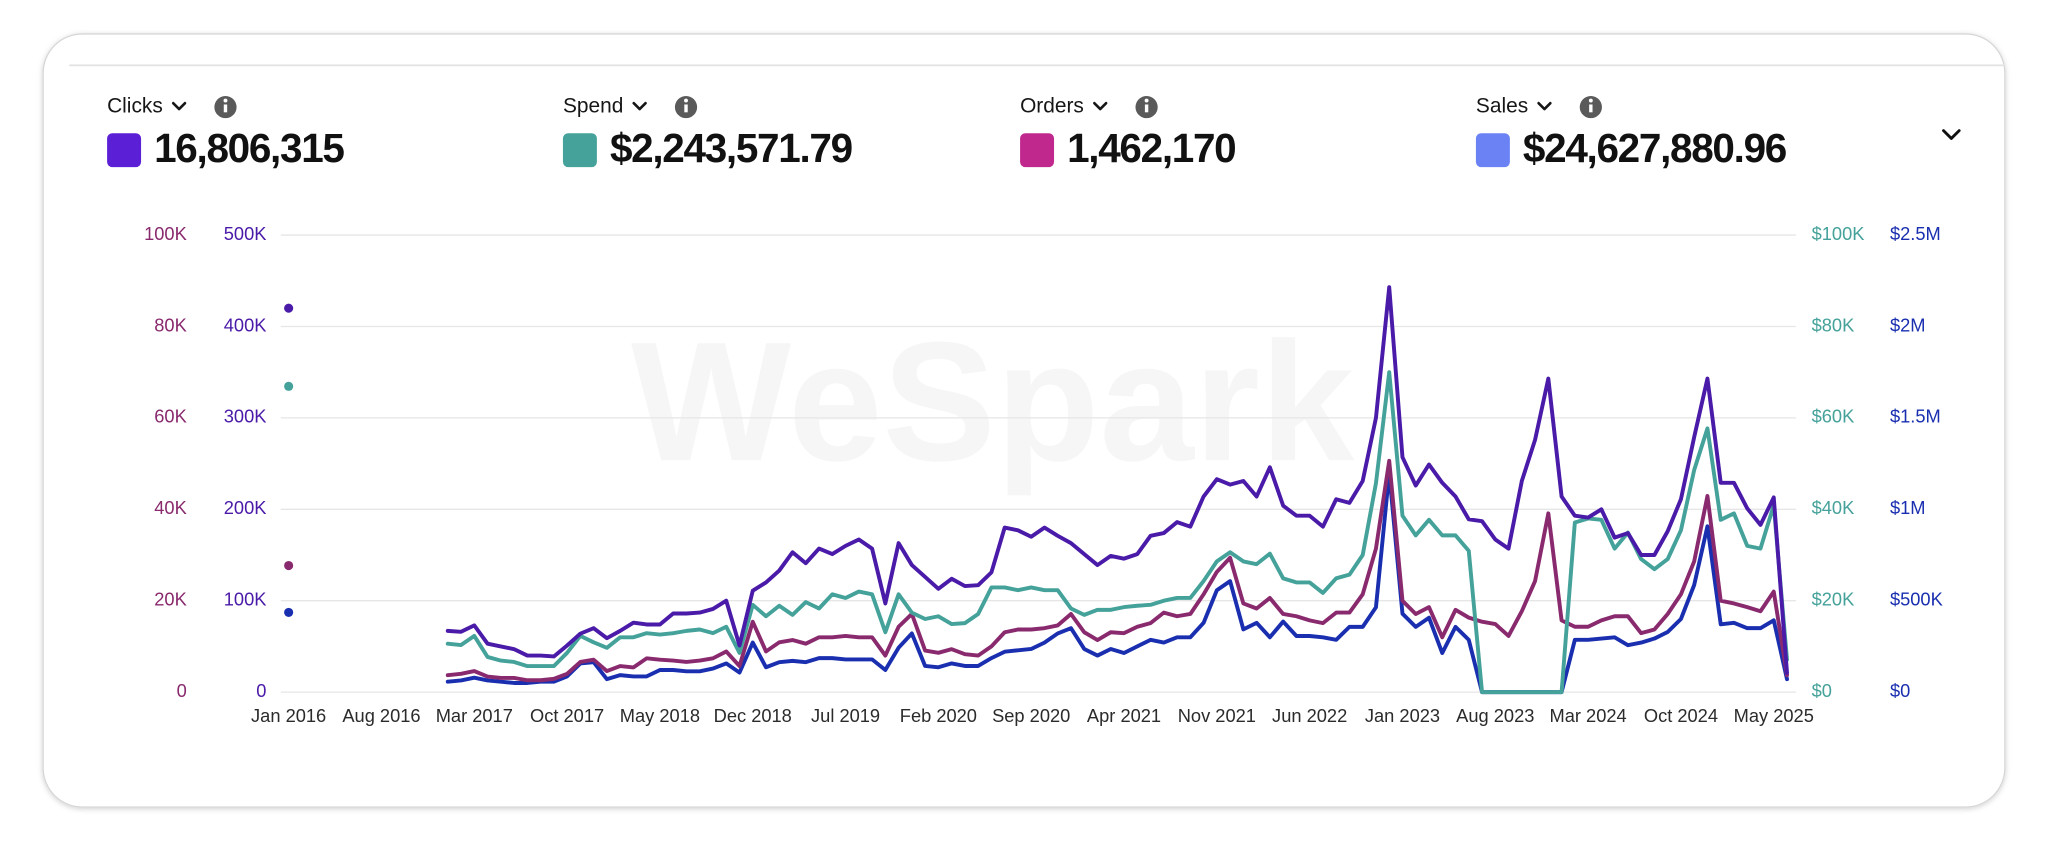 Image resolution: width=2048 pixels, height=841 pixels. What do you see at coordinates (381, 715) in the screenshot?
I see `x-tick-label: Aug 2016` at bounding box center [381, 715].